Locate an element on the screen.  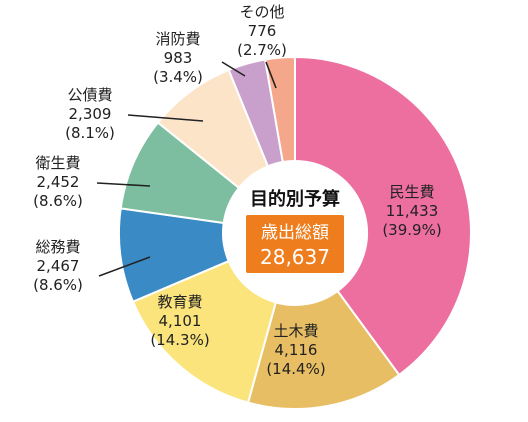
slice-name-label-6: 公債費 is located at coordinates (89, 95).